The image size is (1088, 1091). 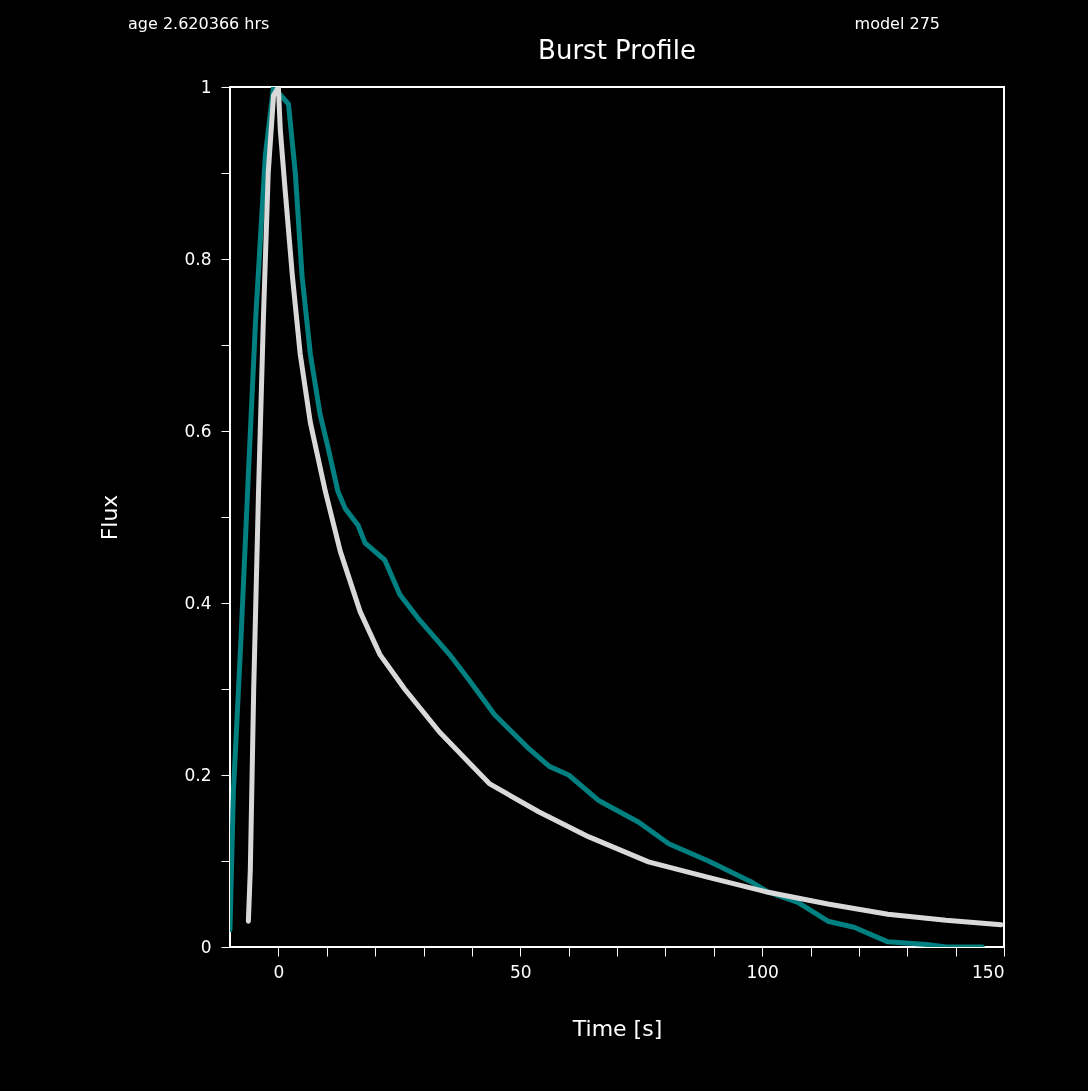 I want to click on x-tick-label: 50, so click(x=520, y=971).